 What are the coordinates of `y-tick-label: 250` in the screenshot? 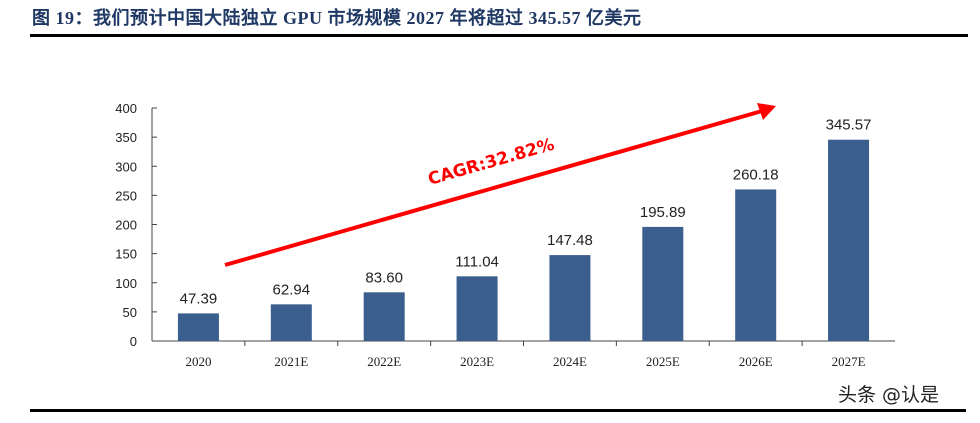 It's located at (126, 195).